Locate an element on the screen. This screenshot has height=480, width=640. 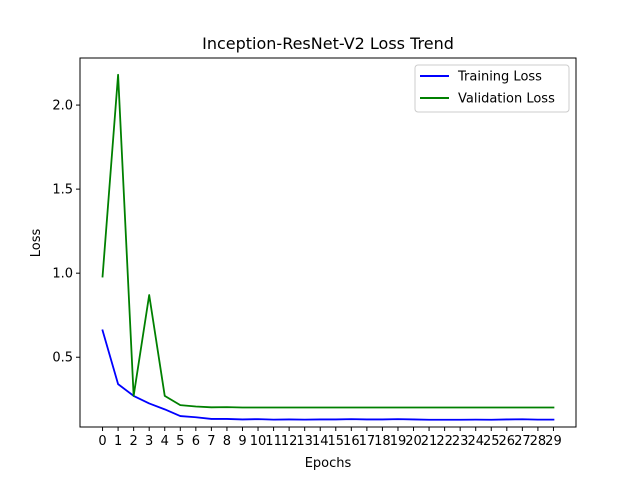
x-tick-label: 15 is located at coordinates (336, 441).